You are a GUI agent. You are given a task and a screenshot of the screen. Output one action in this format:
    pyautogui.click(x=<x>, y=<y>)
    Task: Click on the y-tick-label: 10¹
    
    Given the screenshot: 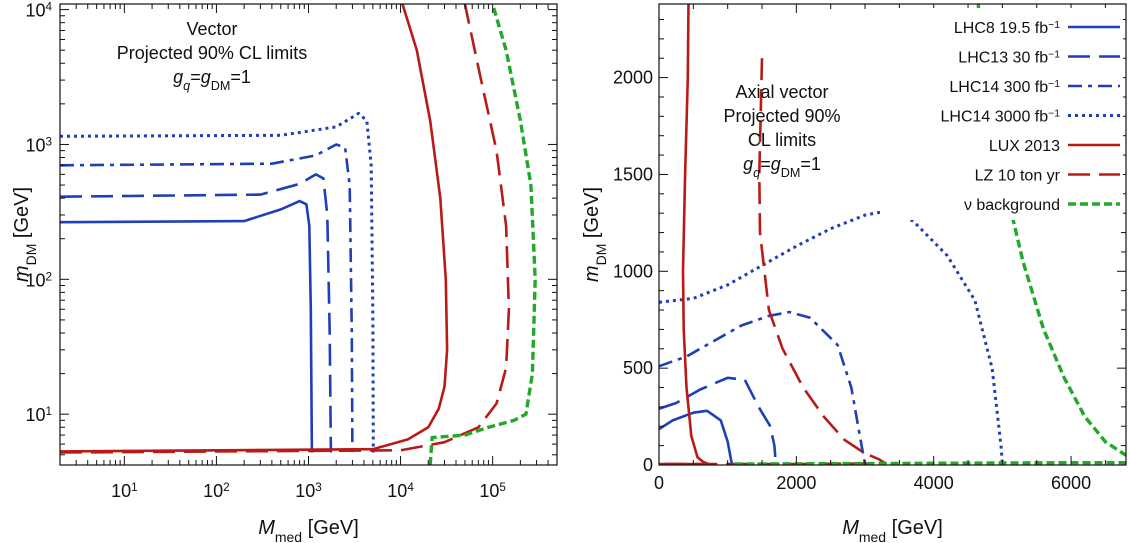 What is the action you would take?
    pyautogui.click(x=38, y=415)
    